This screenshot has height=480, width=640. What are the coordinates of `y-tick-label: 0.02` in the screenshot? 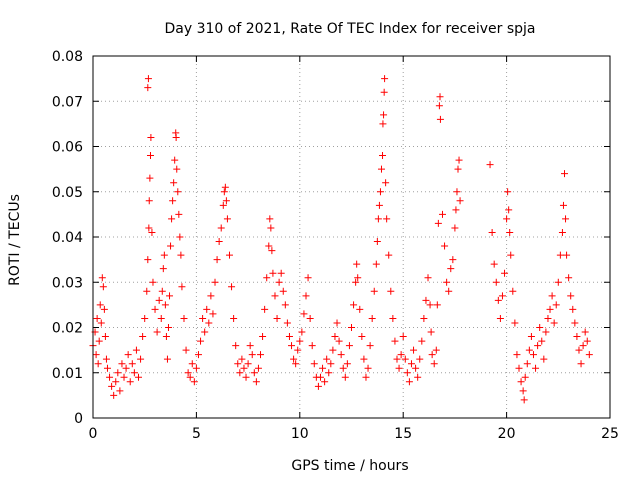 It's located at (67, 329).